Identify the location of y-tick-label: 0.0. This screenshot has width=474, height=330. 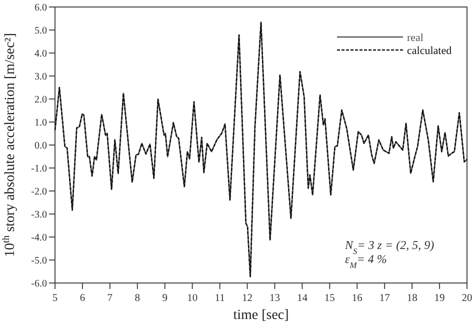
(40, 146).